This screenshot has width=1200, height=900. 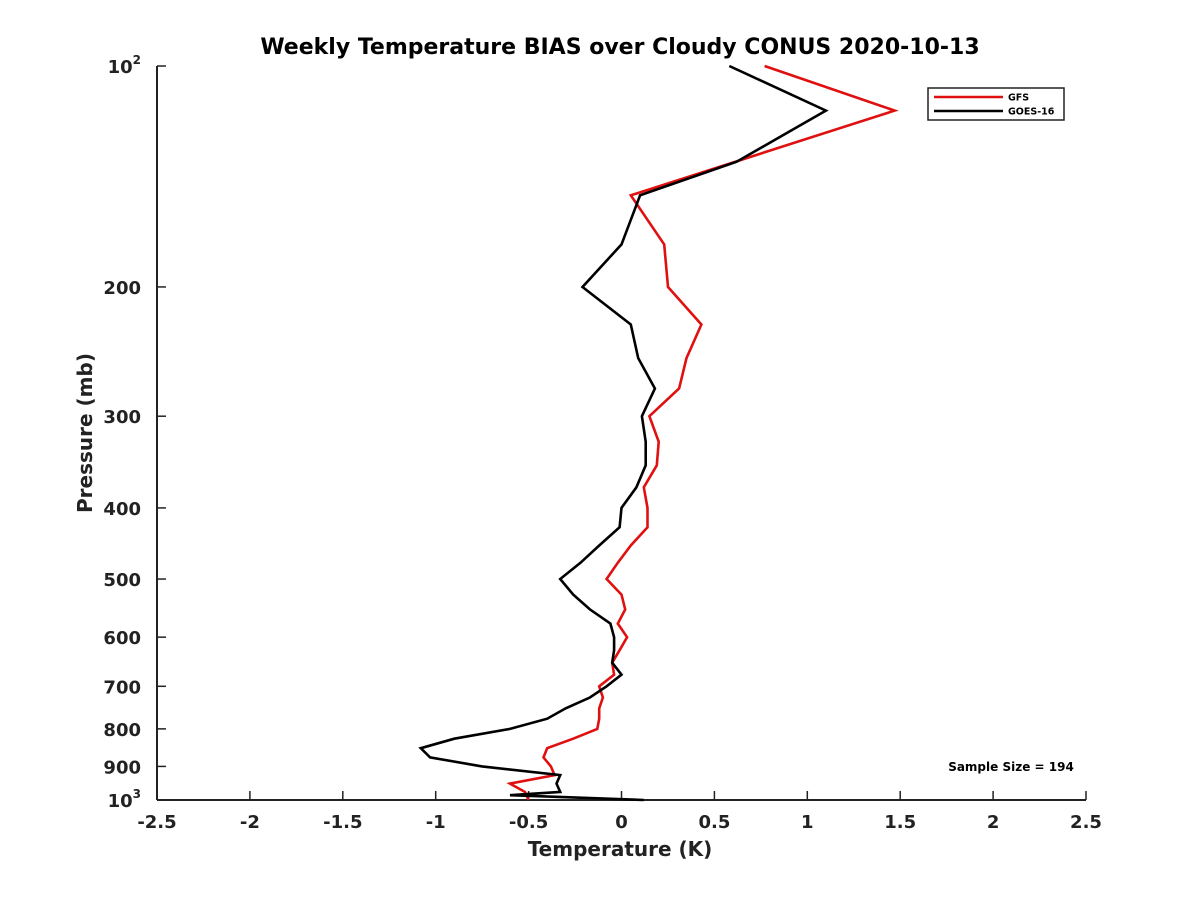 What do you see at coordinates (714, 822) in the screenshot?
I see `x-tick-label: 0.5` at bounding box center [714, 822].